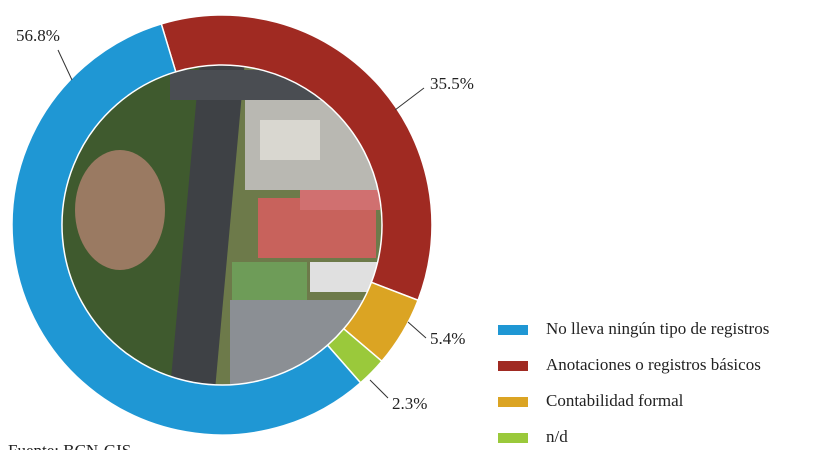 The height and width of the screenshot is (455, 823). Describe the element at coordinates (452, 83) in the screenshot. I see `data-label: 35.5%` at that location.